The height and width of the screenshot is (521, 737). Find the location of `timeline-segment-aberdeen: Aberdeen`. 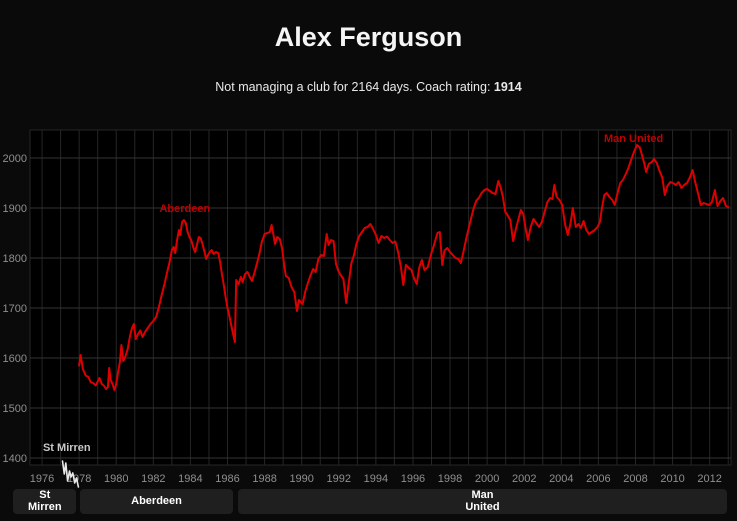

timeline-segment-aberdeen: Aberdeen is located at coordinates (156, 501).